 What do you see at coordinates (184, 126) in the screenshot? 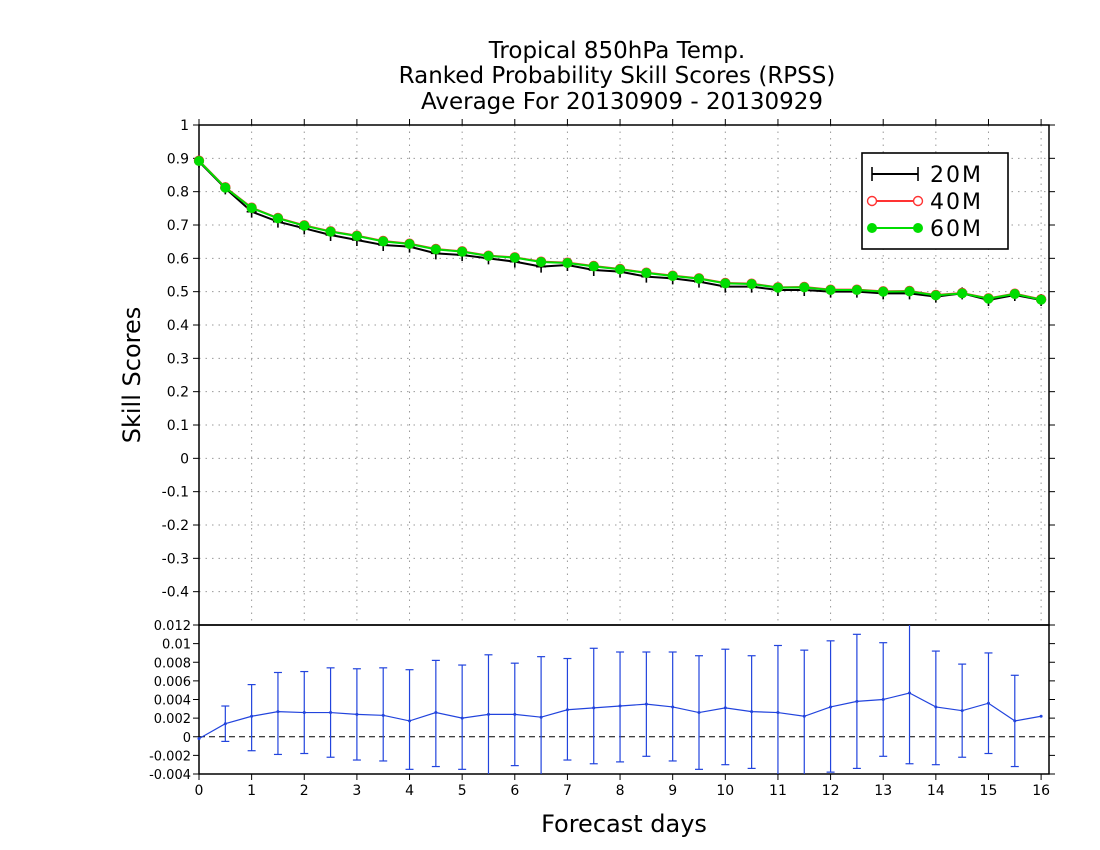
I see `y-tick-label: 1` at bounding box center [184, 126].